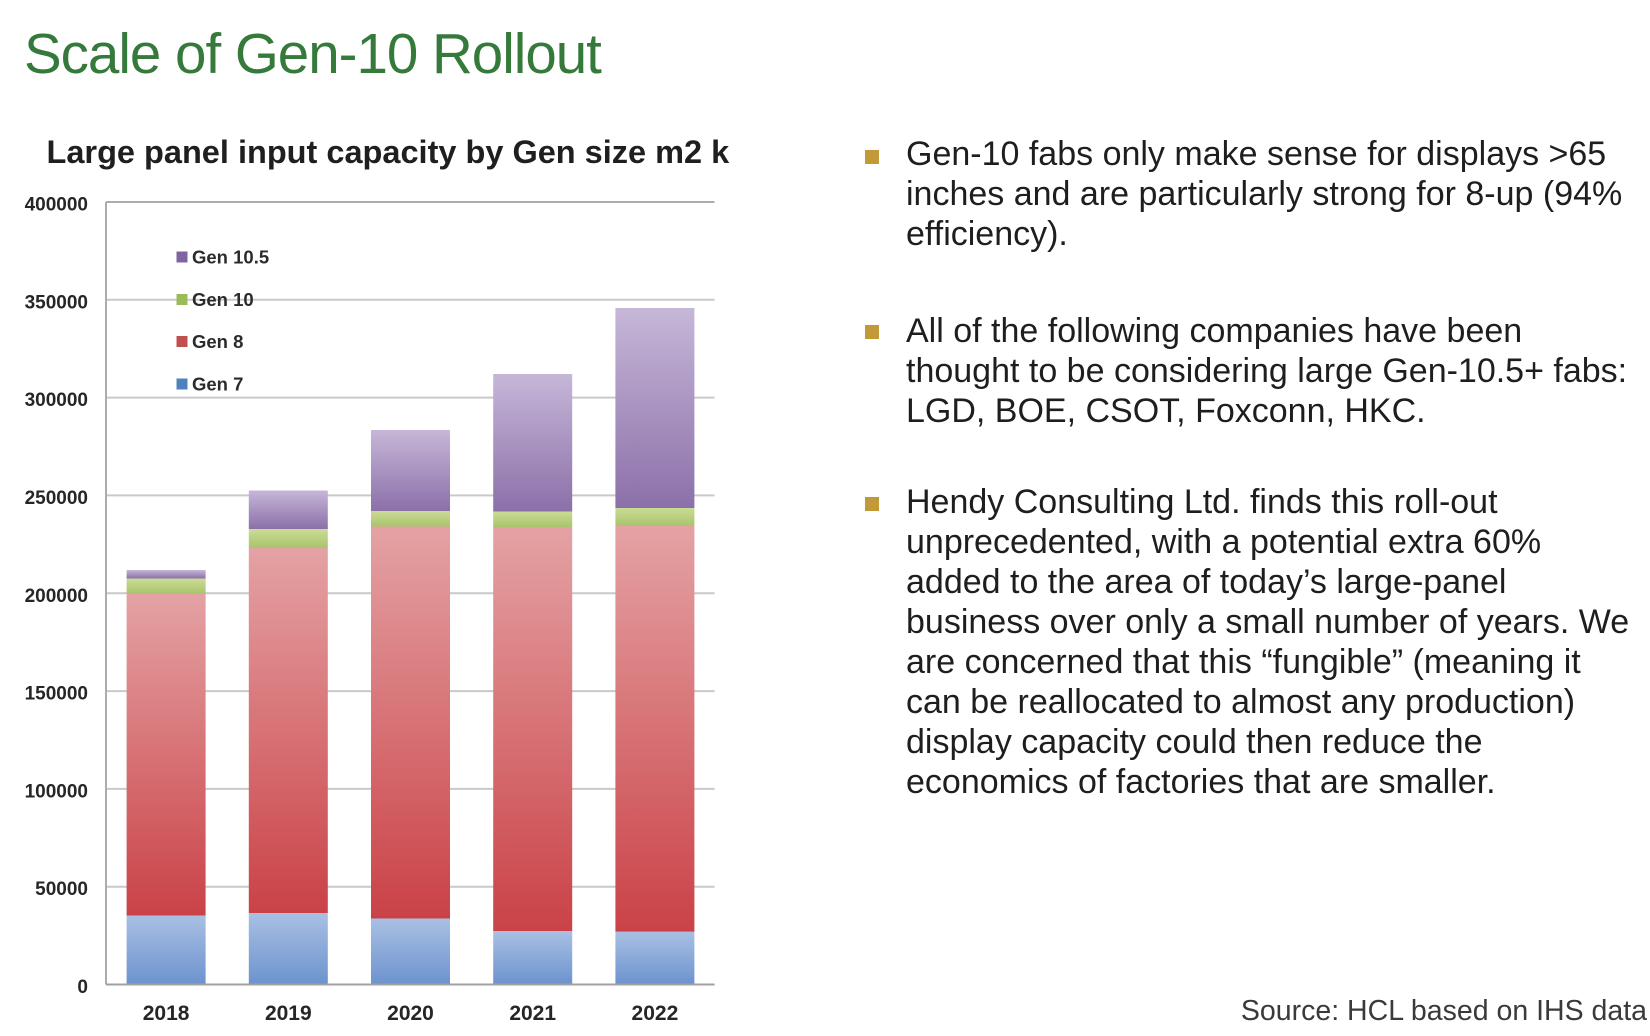 This screenshot has height=1036, width=1650. What do you see at coordinates (56, 791) in the screenshot?
I see `svg-text: 100000` at bounding box center [56, 791].